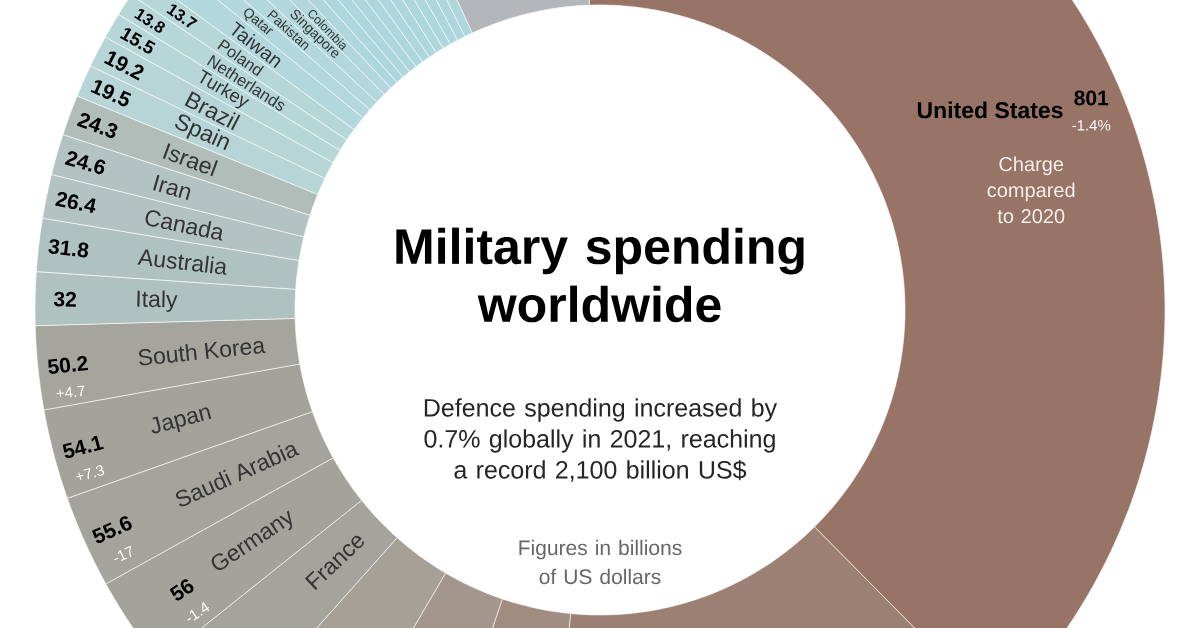 Image resolution: width=1200 pixels, height=628 pixels. What do you see at coordinates (85, 163) in the screenshot?
I see `data-label: 24.6` at bounding box center [85, 163].